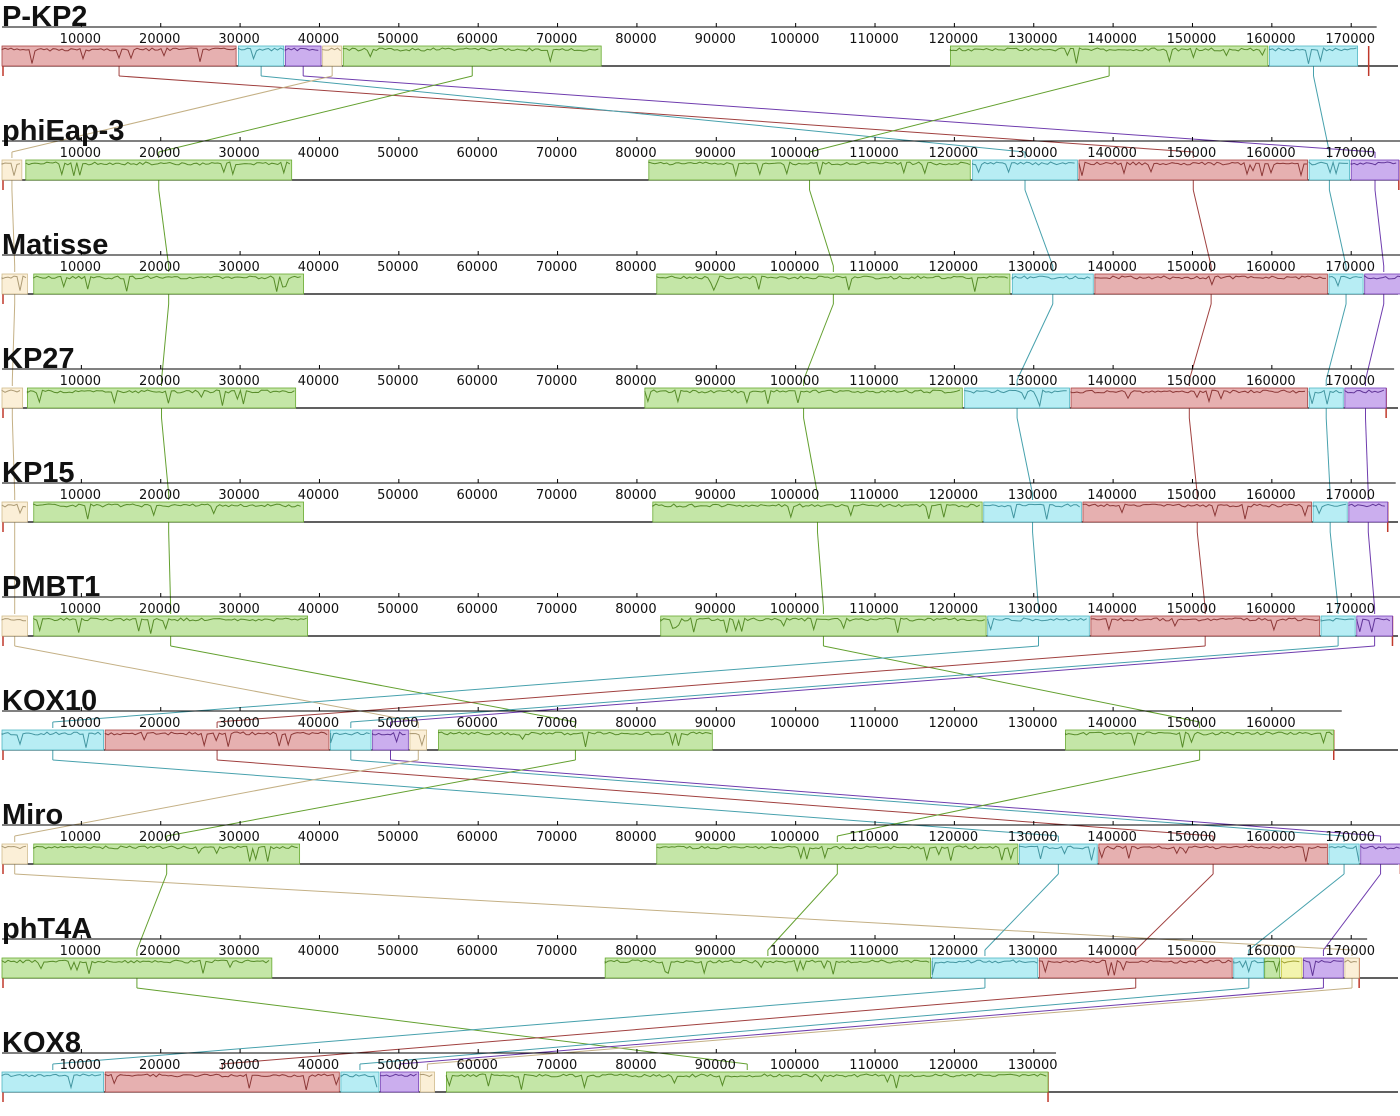 This screenshot has height=1116, width=1400. I want to click on genome-name: Miro, so click(32, 815).